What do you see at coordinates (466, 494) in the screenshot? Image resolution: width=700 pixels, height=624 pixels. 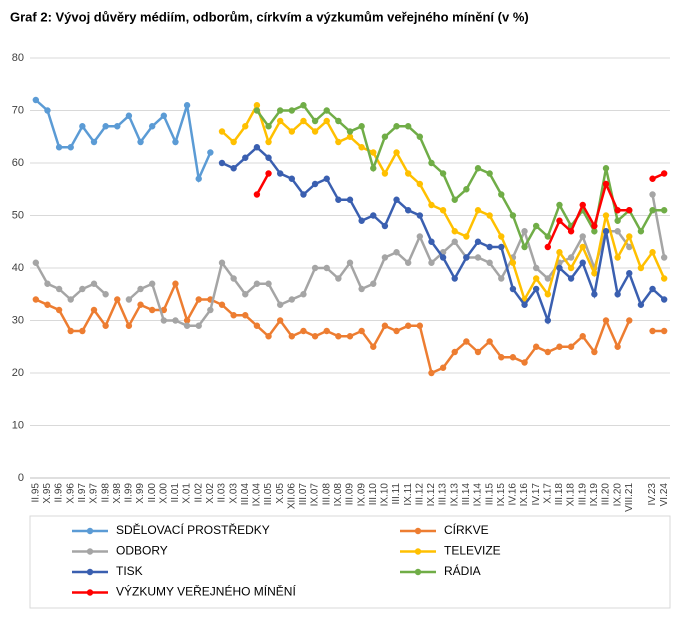 I see `x-tick-label: III.14` at bounding box center [466, 494].